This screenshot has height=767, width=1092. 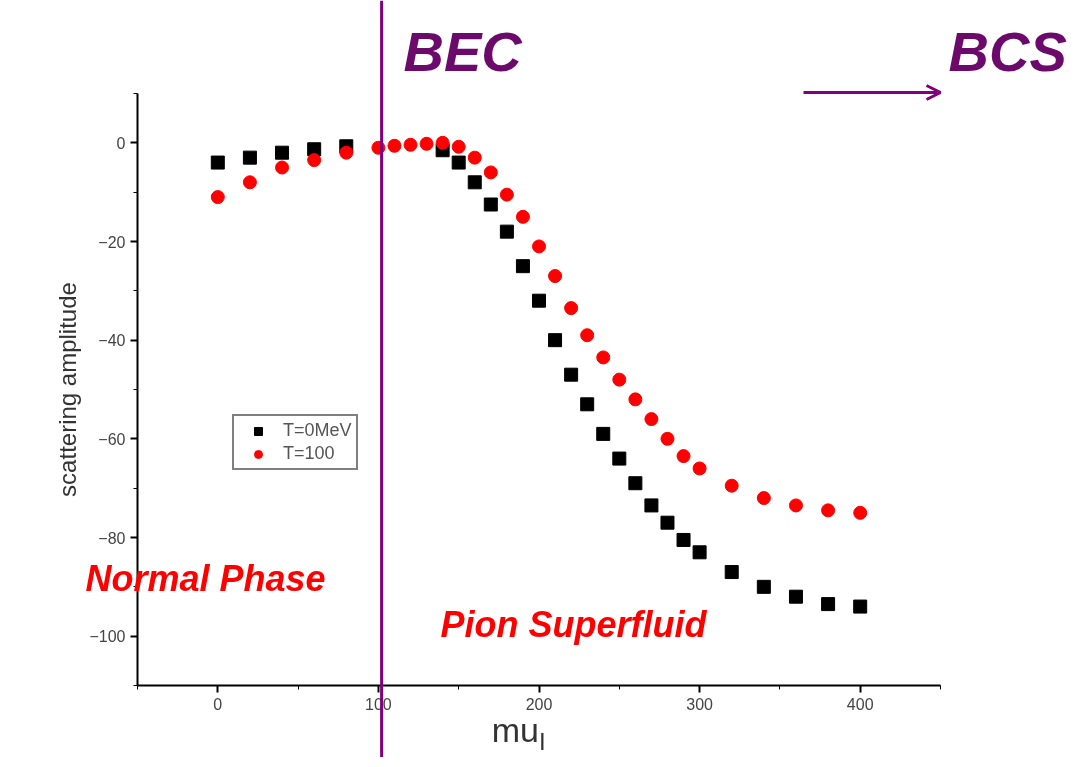 What do you see at coordinates (112, 538) in the screenshot?
I see `y-tick-label: −80` at bounding box center [112, 538].